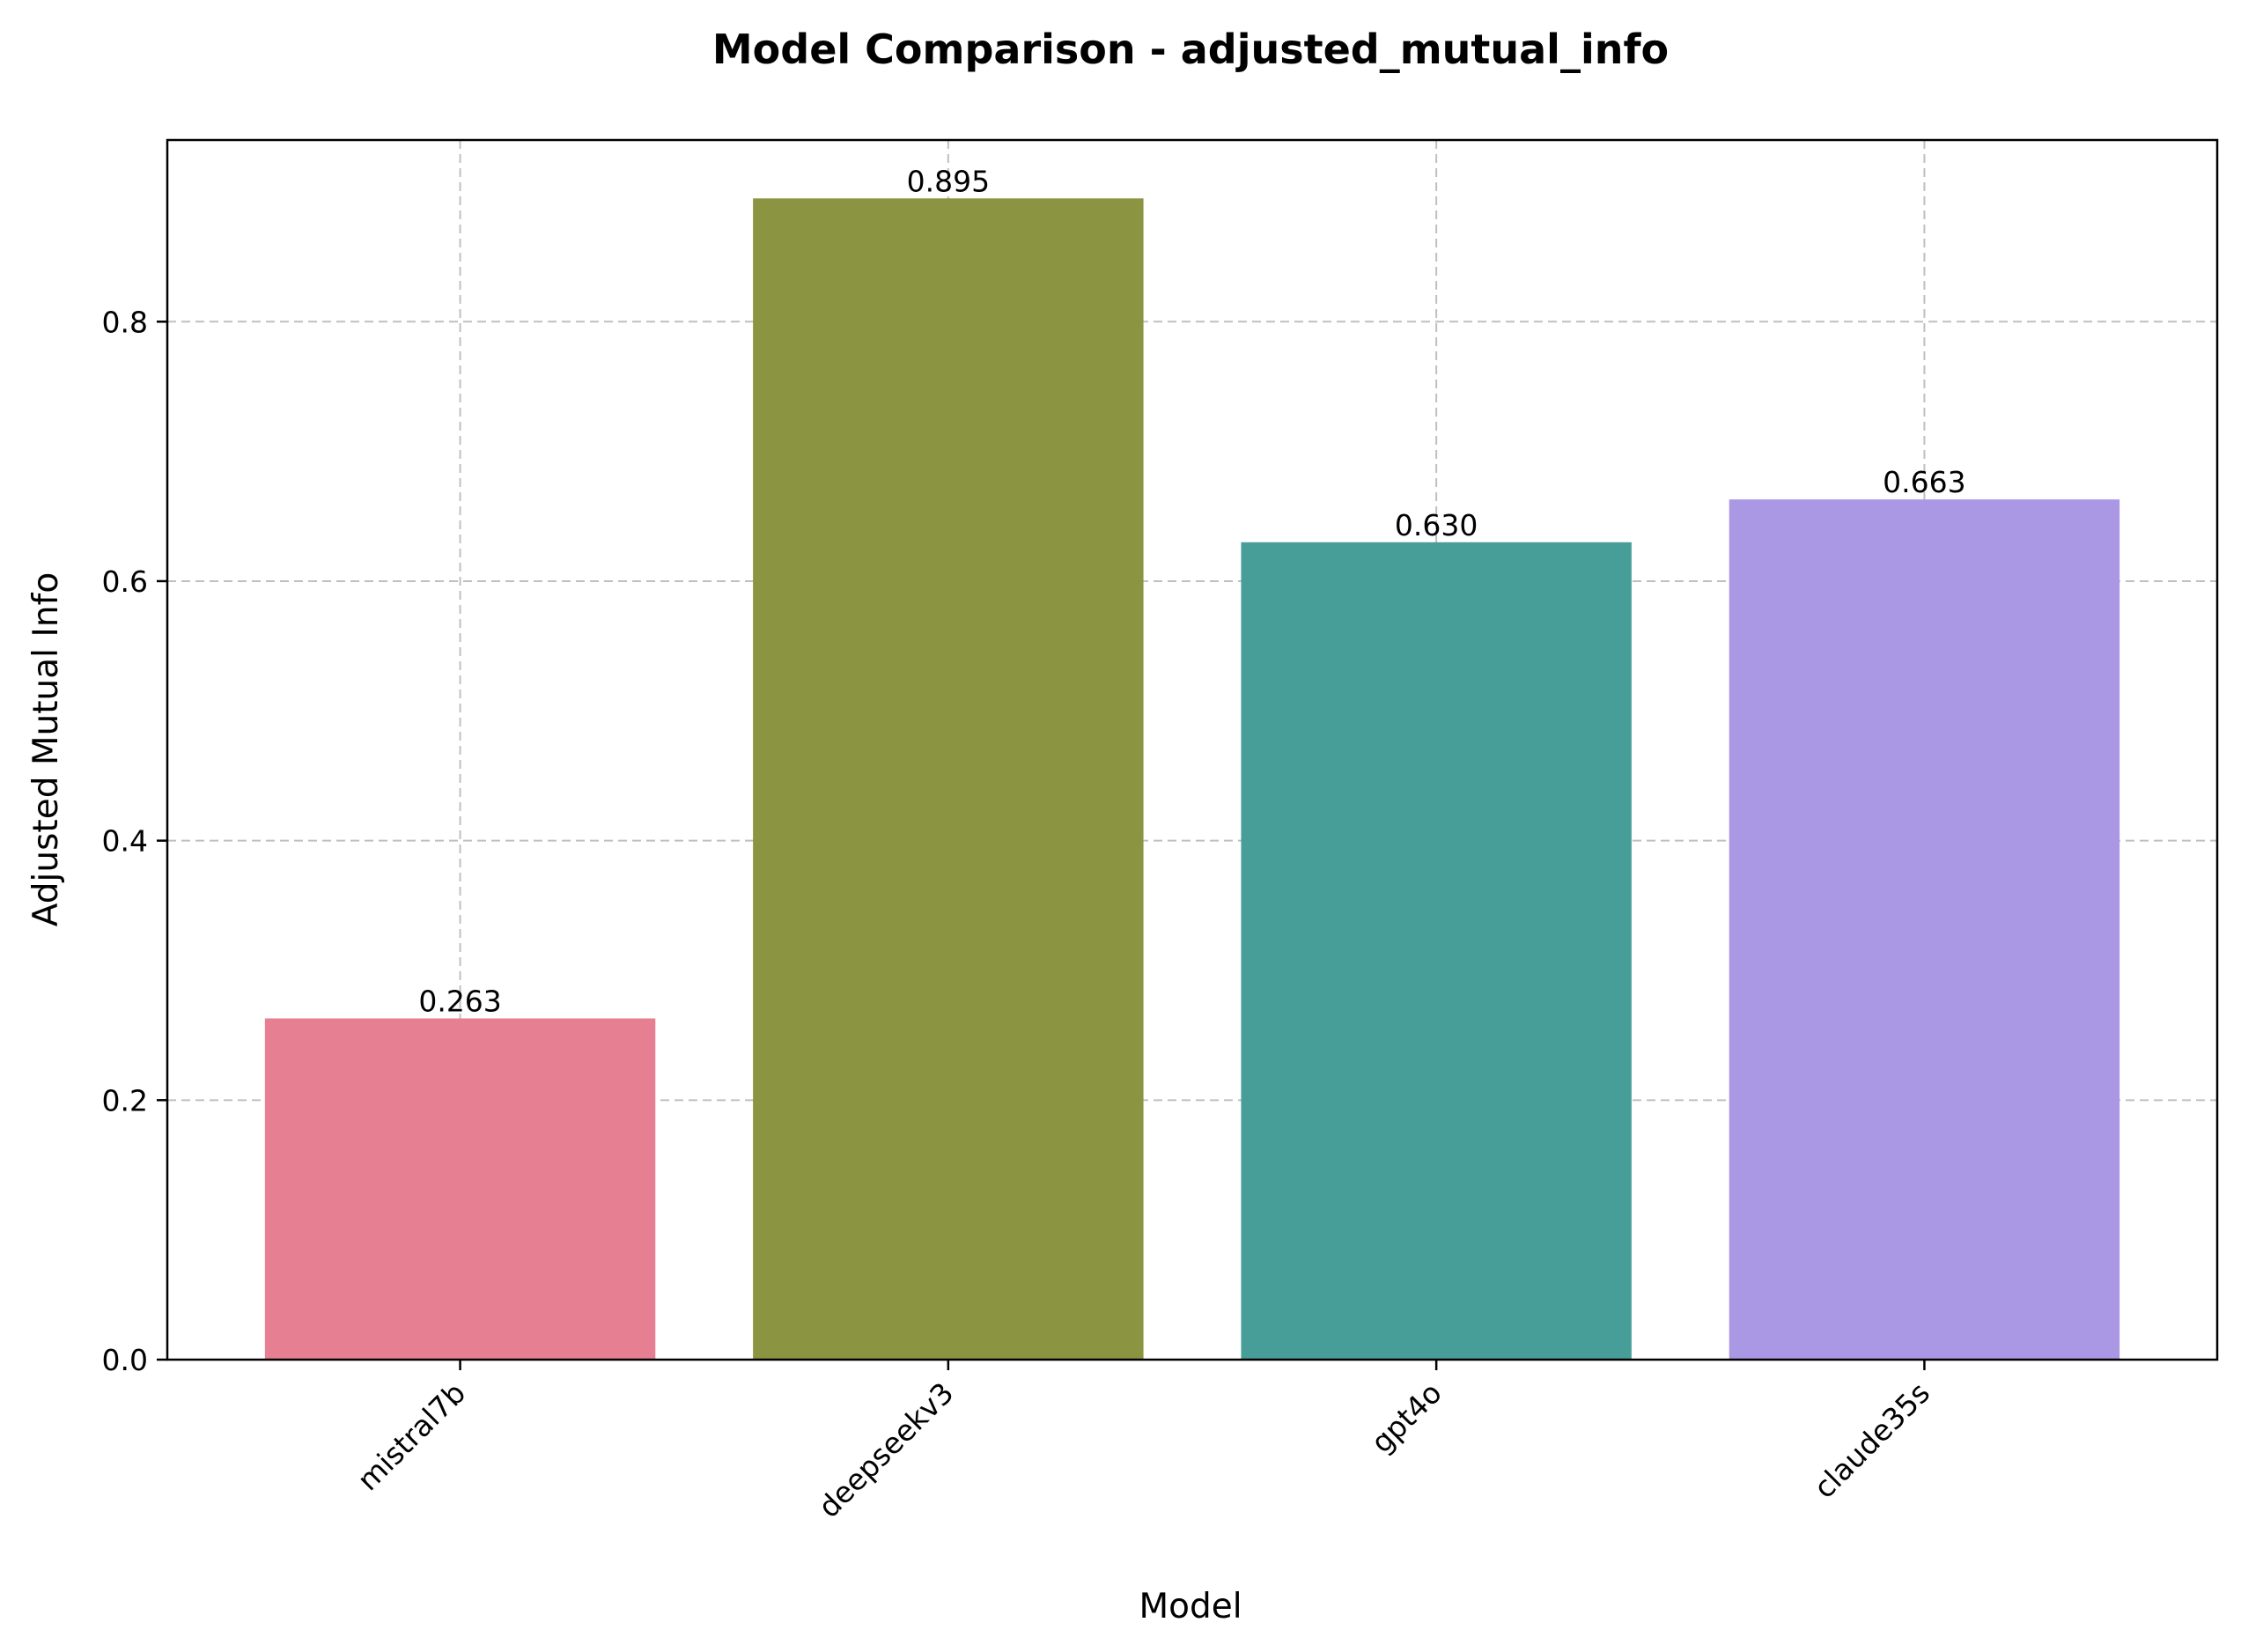 The image size is (2241, 1652). Describe the element at coordinates (1924, 482) in the screenshot. I see `data-label-claude35s: 0.663` at that location.